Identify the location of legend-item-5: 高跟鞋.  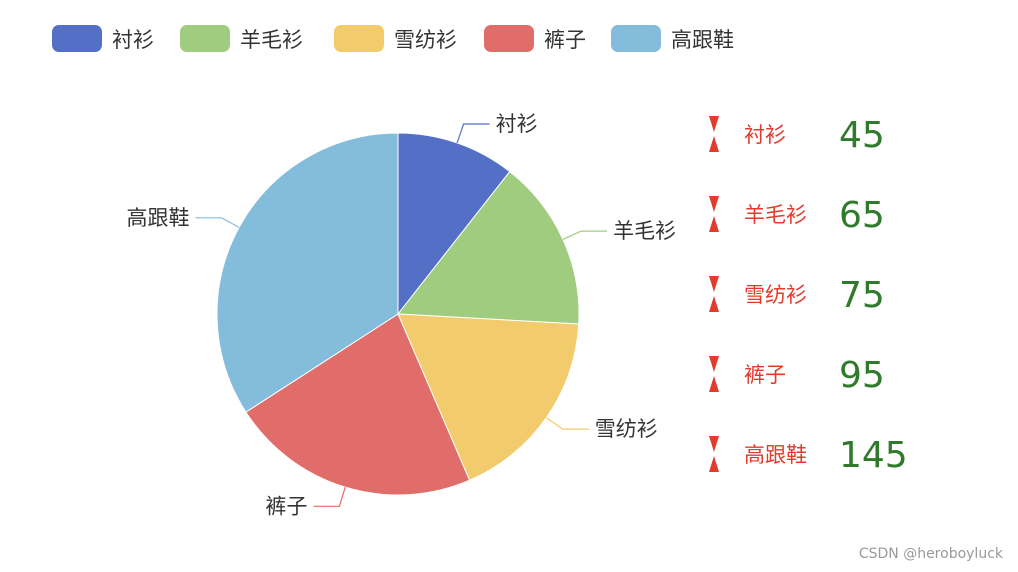
(672, 38).